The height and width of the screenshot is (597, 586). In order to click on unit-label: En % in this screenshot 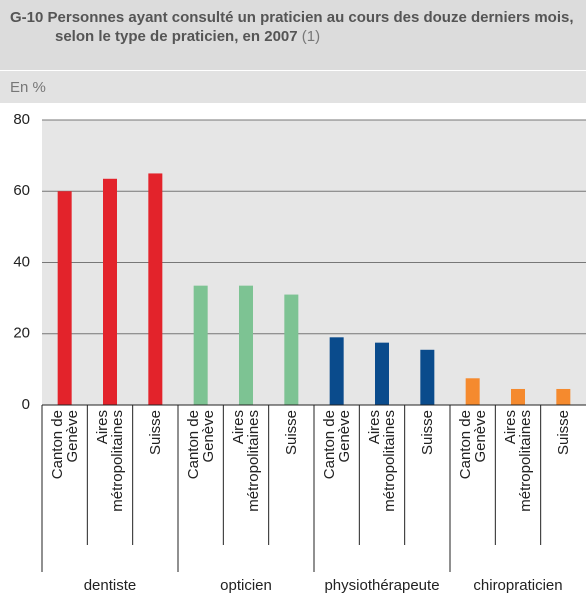, I will do `click(28, 87)`.